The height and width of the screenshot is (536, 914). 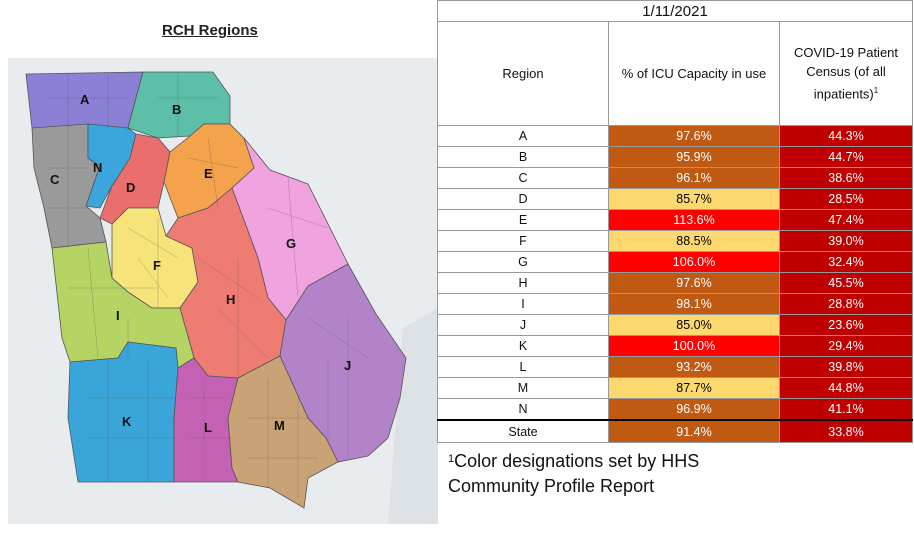 I want to click on table-row: F 88.5% 39.0%, so click(x=675, y=241).